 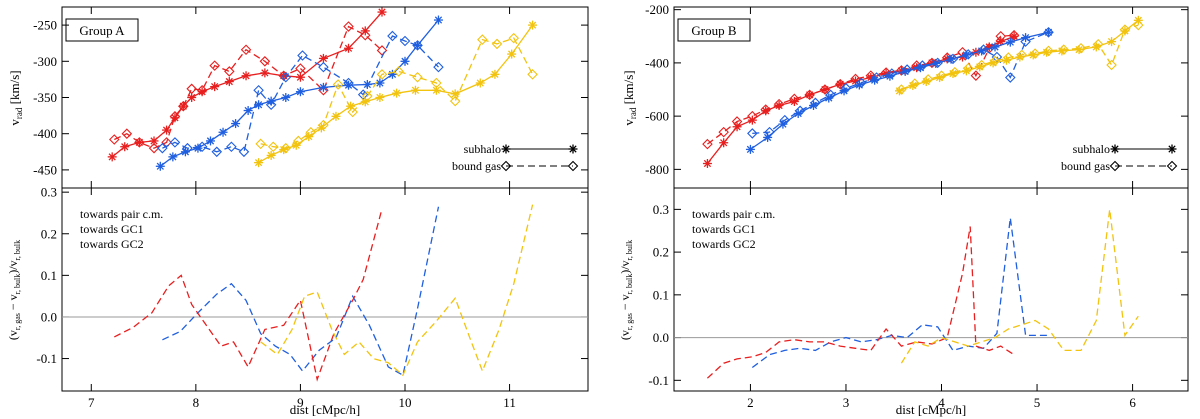 What do you see at coordinates (573, 166) in the screenshot?
I see `group-a-legend-gas-diamond-right` at bounding box center [573, 166].